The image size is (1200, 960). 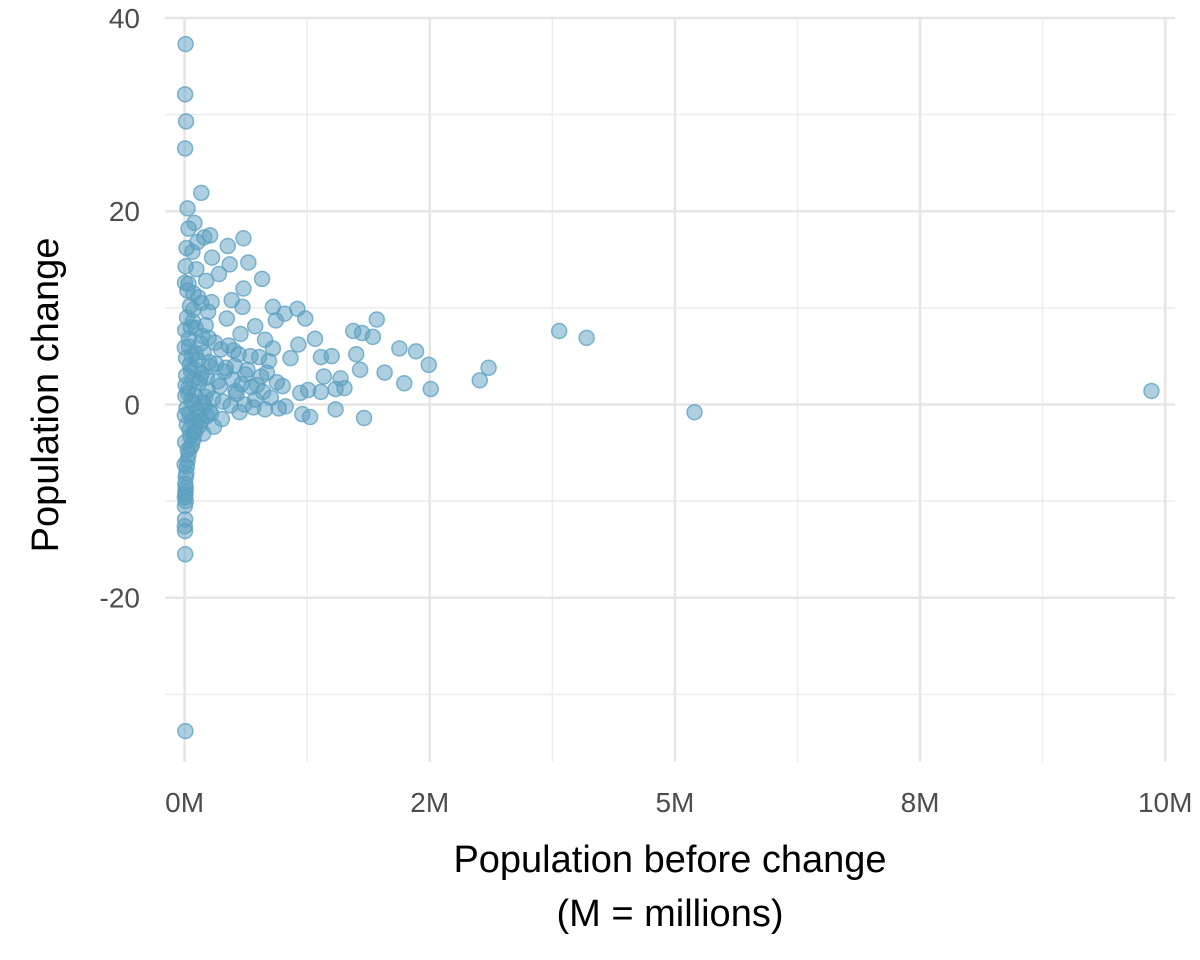 What do you see at coordinates (132, 404) in the screenshot?
I see `y-tick-label: 0` at bounding box center [132, 404].